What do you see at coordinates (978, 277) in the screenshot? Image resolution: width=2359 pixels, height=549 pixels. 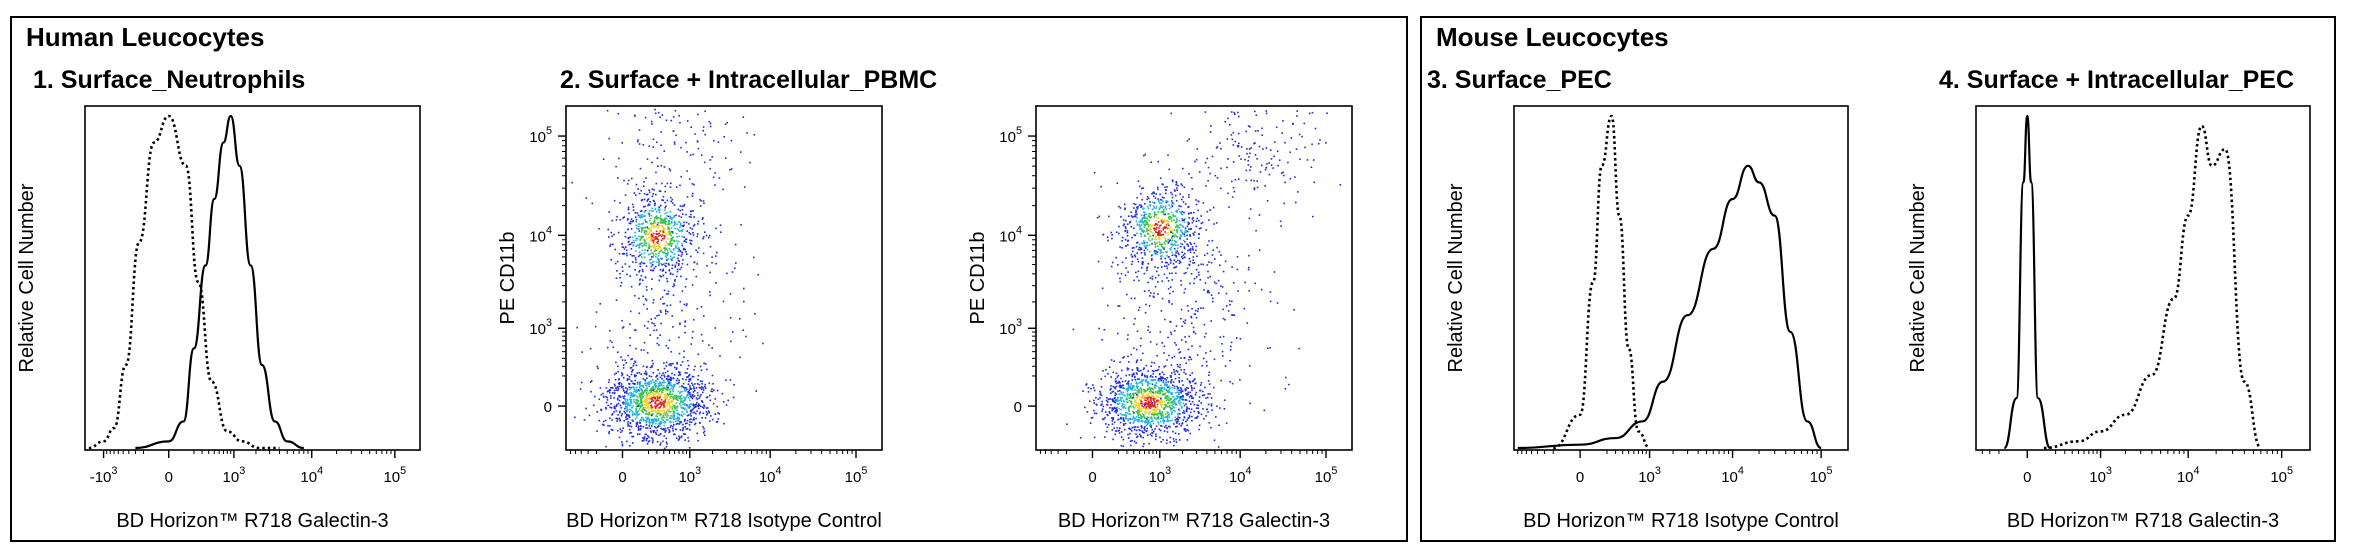 I see `y-axis-label: PE CD11b` at bounding box center [978, 277].